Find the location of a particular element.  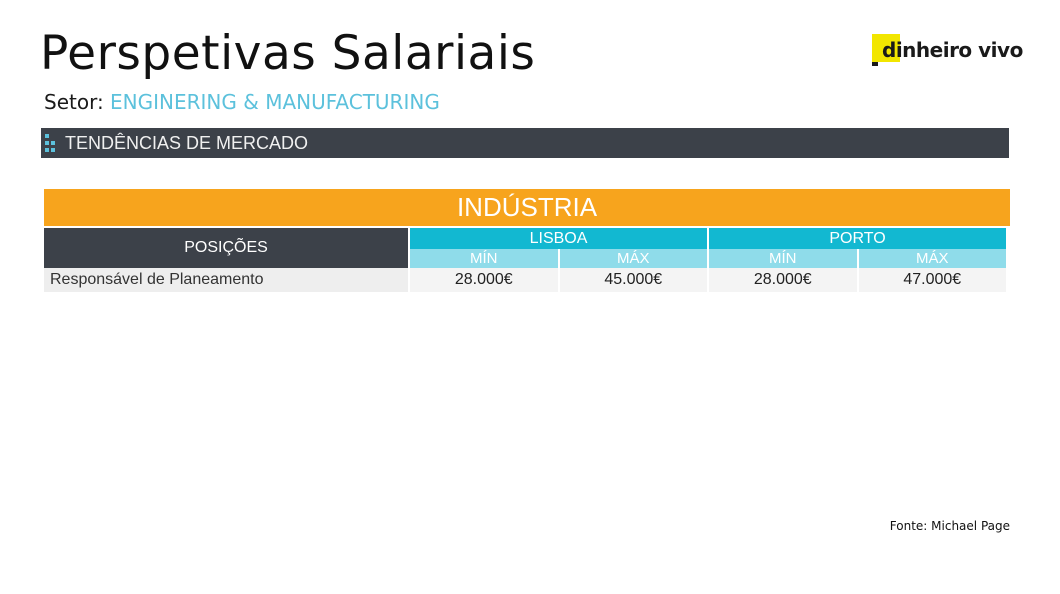

section-header-bar: TENDÊNCIAS DE MERCADO is located at coordinates (525, 143).